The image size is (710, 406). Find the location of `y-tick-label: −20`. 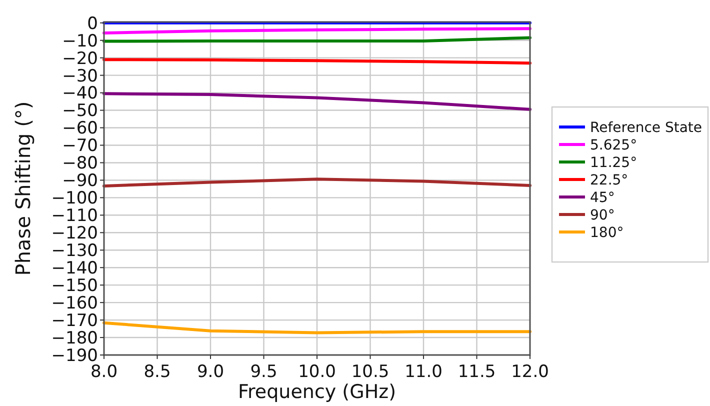

y-tick-label: −20 is located at coordinates (80, 58).